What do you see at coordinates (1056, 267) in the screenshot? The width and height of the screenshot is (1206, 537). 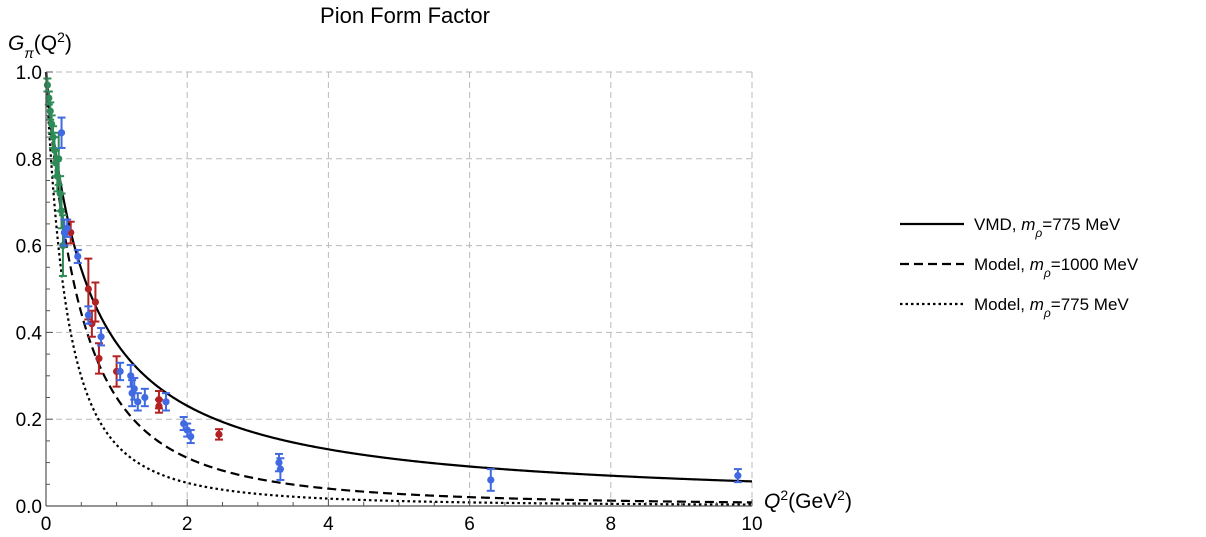 I see `legend-label-model-1000: Model, mρ=1000 MeV` at bounding box center [1056, 267].